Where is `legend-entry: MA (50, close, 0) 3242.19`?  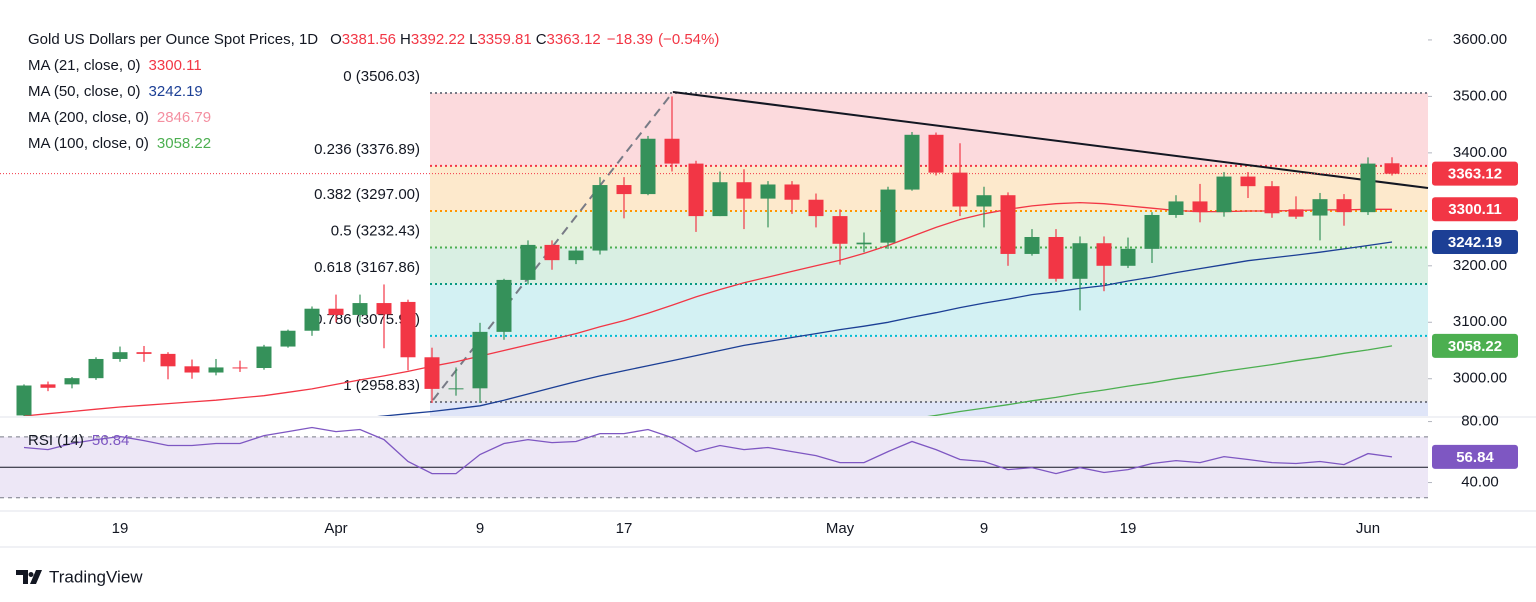
legend-entry: MA (50, close, 0) 3242.19 is located at coordinates (115, 91).